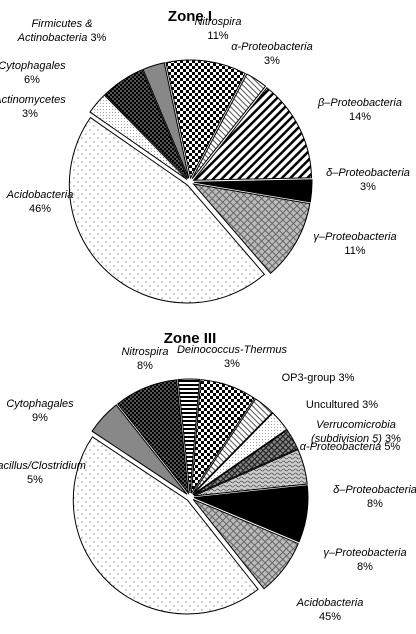 Image resolution: width=416 pixels, height=634 pixels. I want to click on slice-label: Bacillus/Clostridium 5%, so click(43, 473).